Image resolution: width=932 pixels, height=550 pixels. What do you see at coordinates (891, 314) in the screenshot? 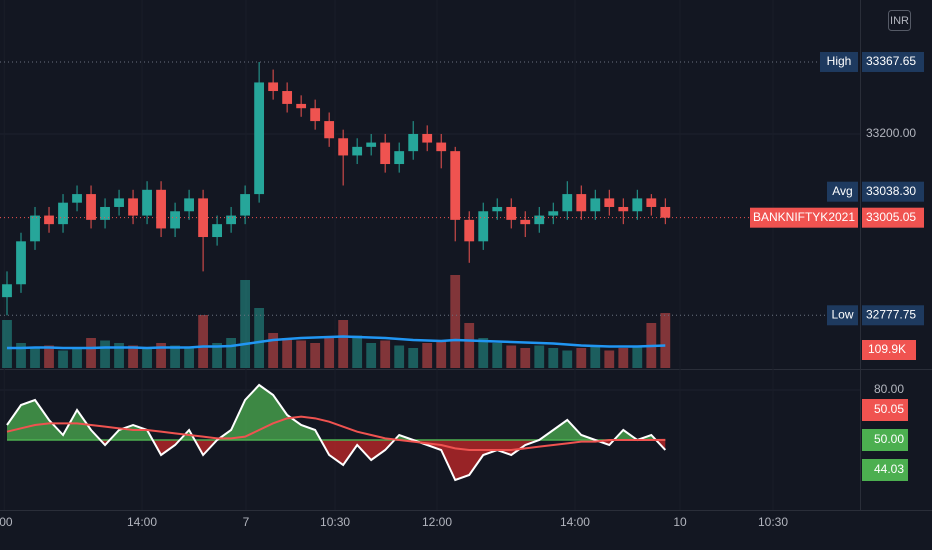
I see `price-label-value: 32777.75` at bounding box center [891, 314].